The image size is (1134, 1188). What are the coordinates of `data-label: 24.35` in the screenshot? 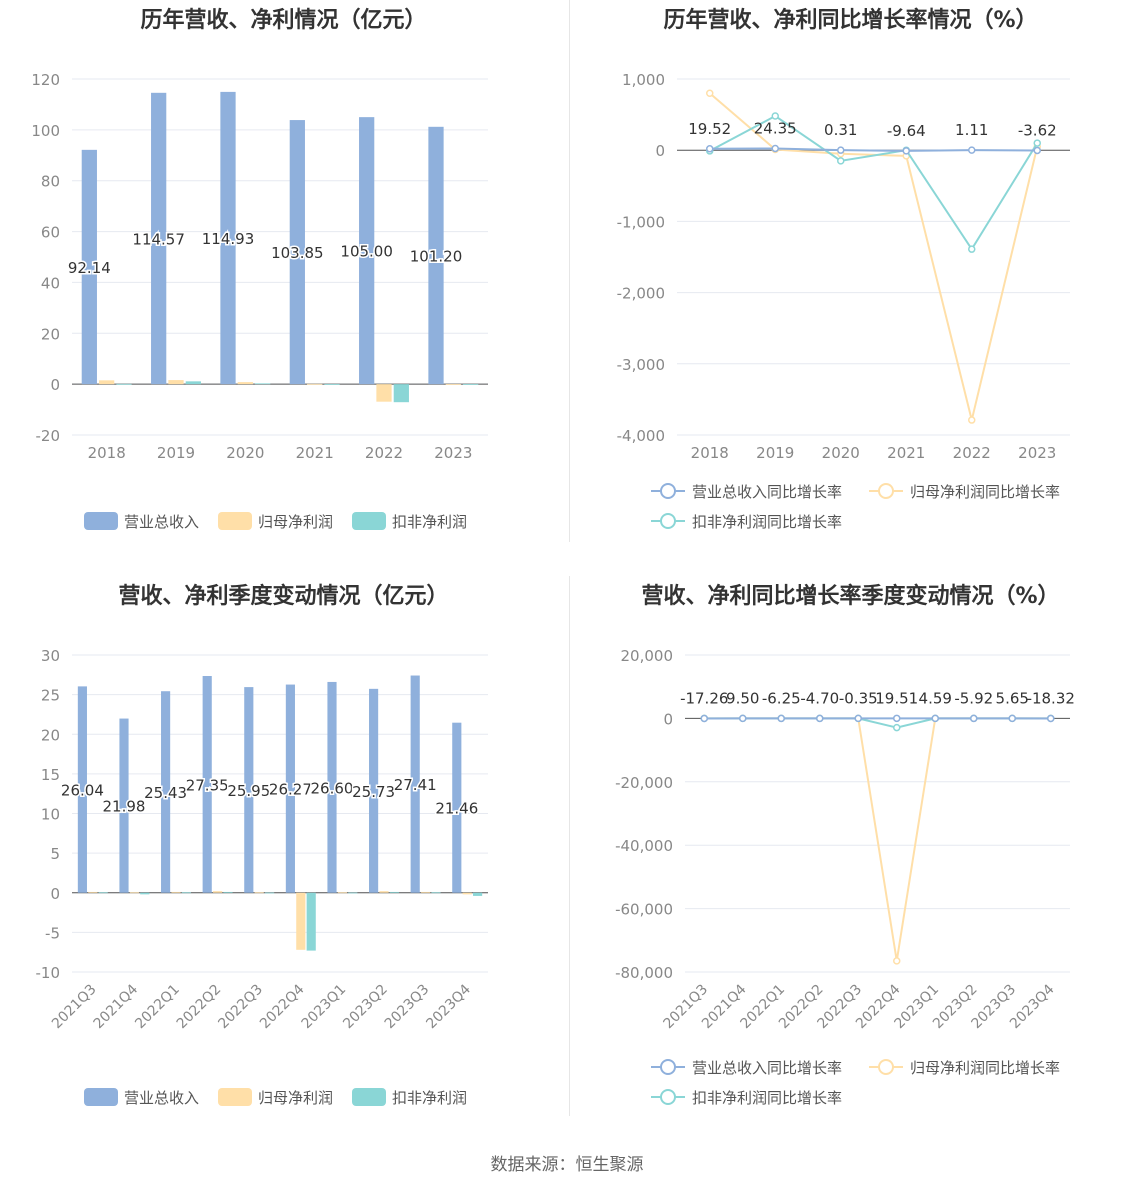 It's located at (775, 128).